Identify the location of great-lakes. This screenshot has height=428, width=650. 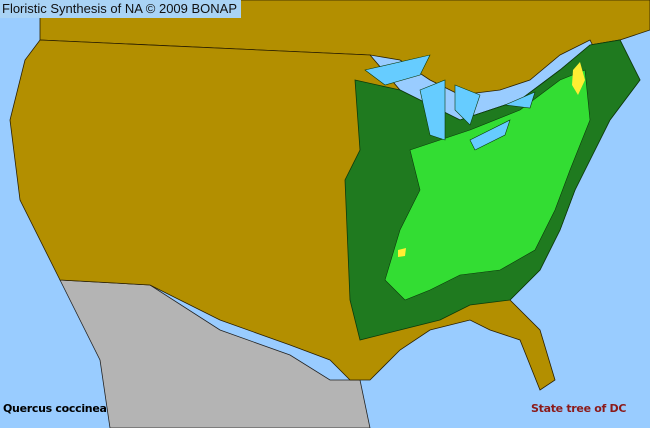
(450, 102).